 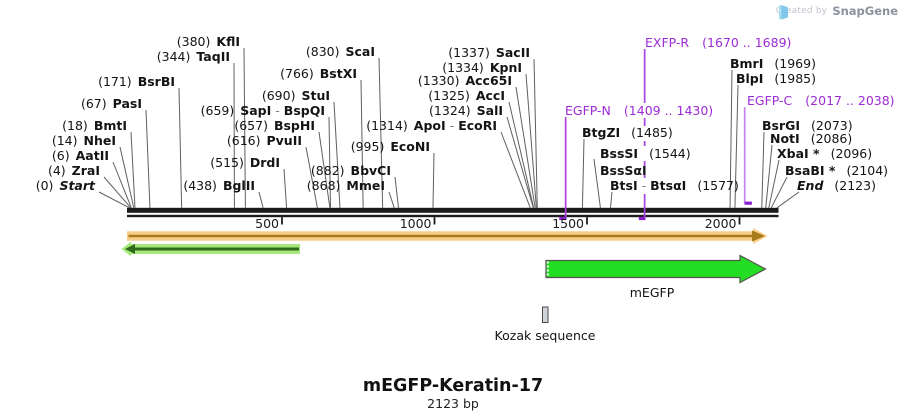 I want to click on site-label-AatII: (6) AatII, so click(x=80, y=155).